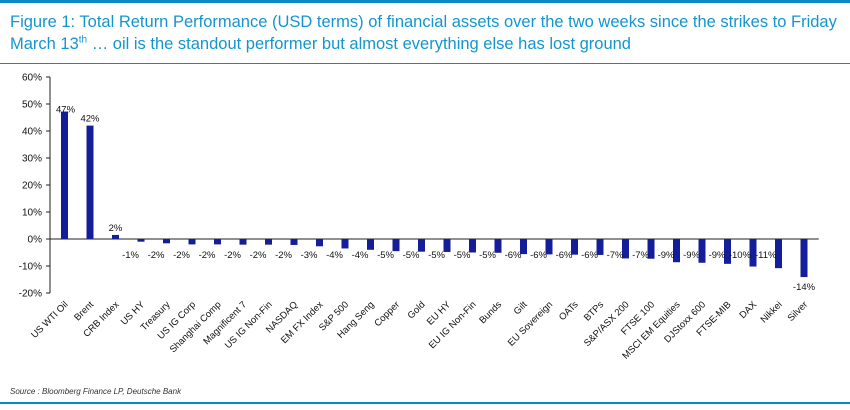 This screenshot has width=850, height=410. I want to click on y-tick-label: 40%, so click(32, 132).